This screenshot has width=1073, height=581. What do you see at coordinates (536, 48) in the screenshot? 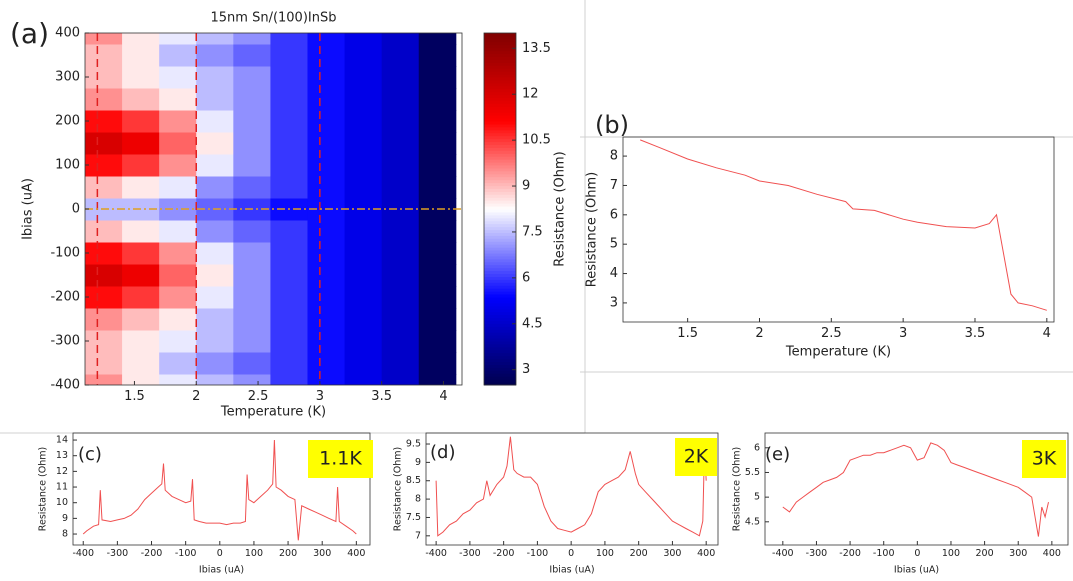
I see `colorbar-tick-label: 13.5` at bounding box center [536, 48].